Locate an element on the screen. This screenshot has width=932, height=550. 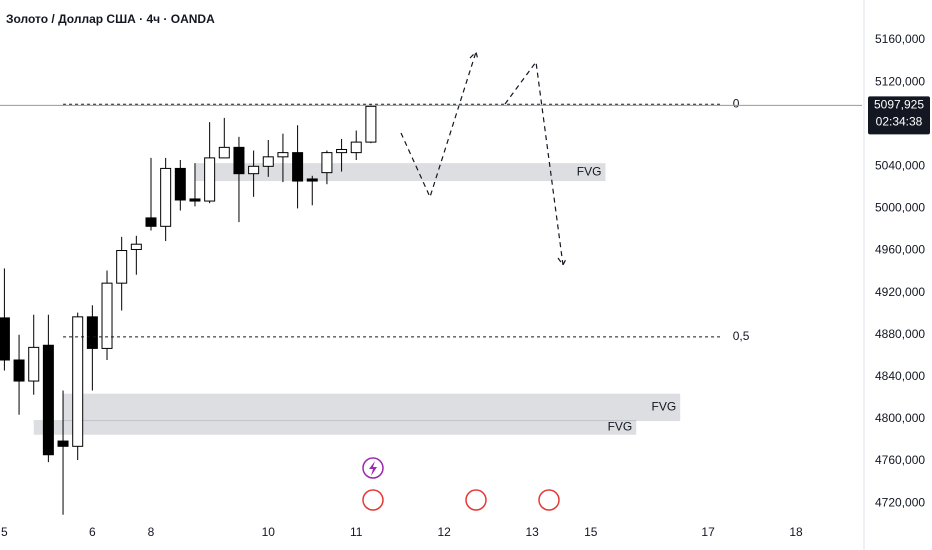
fib-label: 0,5 is located at coordinates (741, 336).